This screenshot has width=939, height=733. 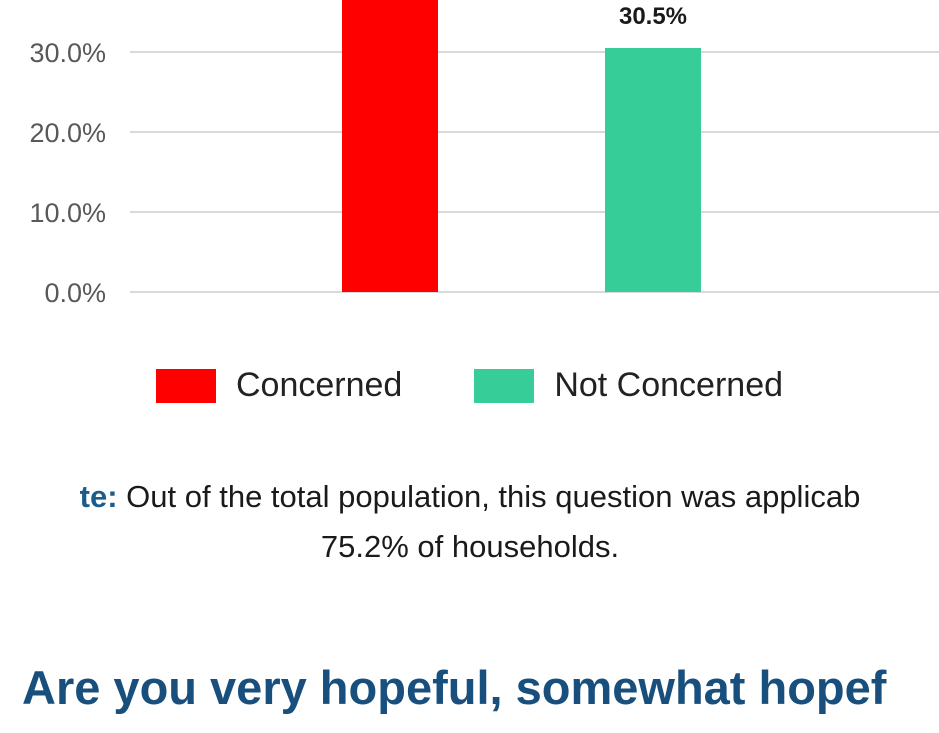 I want to click on data-label-not-concerned: 30.5%, so click(x=653, y=16).